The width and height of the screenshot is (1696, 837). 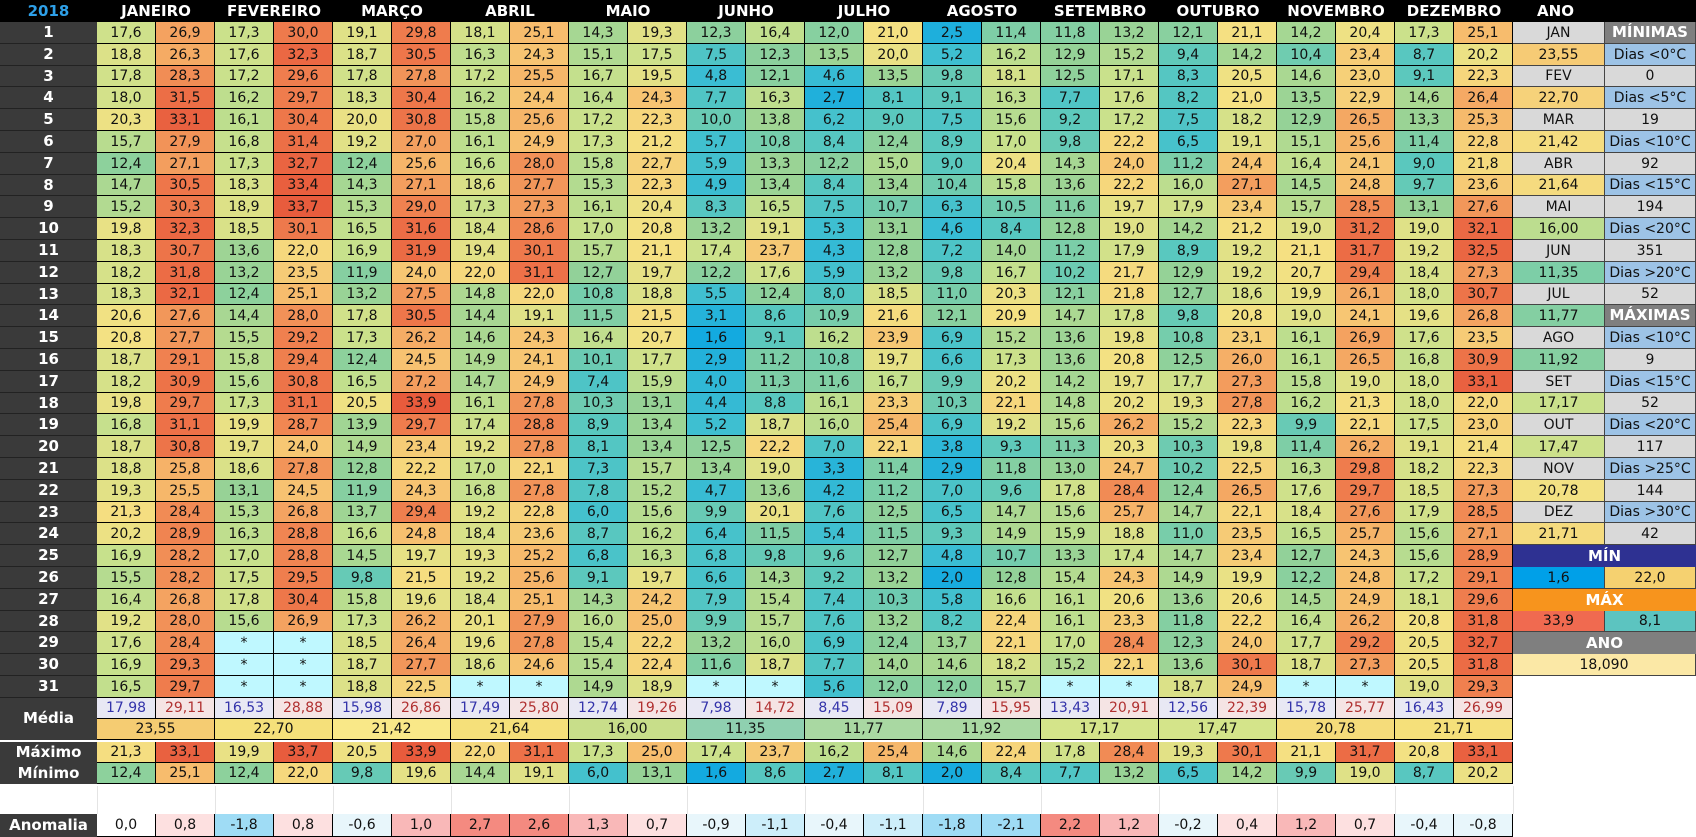 What do you see at coordinates (1070, 207) in the screenshot?
I see `temp-cell: 11,6` at bounding box center [1070, 207].